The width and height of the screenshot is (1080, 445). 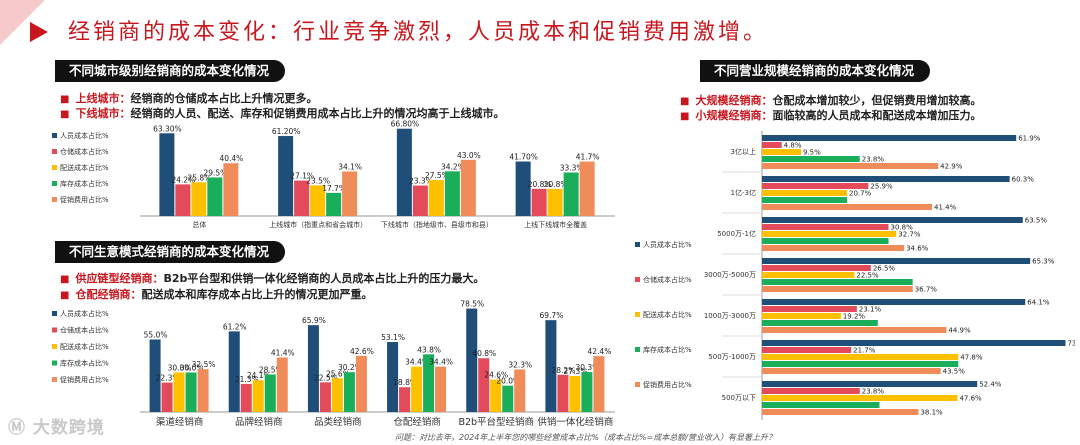 I want to click on category-label: 品类经销商, so click(x=338, y=422).